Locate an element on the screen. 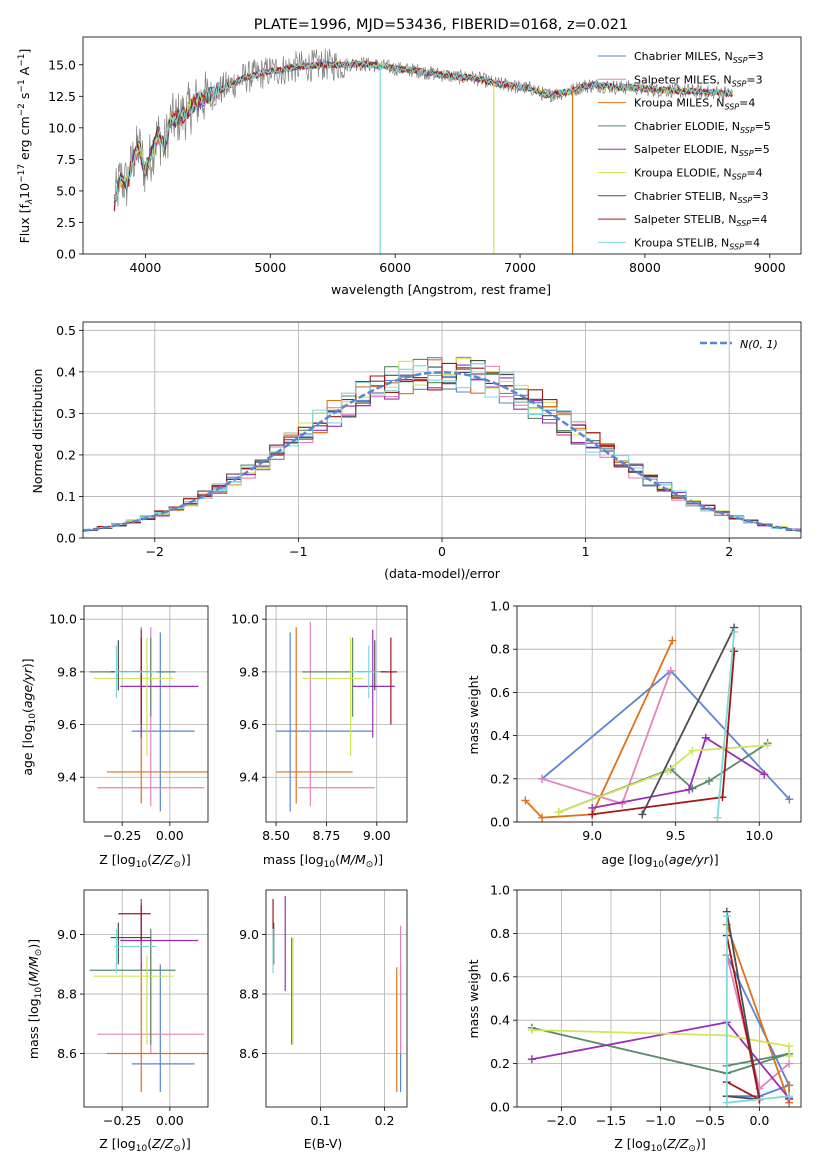 Image resolution: width=819 pixels, height=1170 pixels. gaussian-reference-curve is located at coordinates (442, 451).